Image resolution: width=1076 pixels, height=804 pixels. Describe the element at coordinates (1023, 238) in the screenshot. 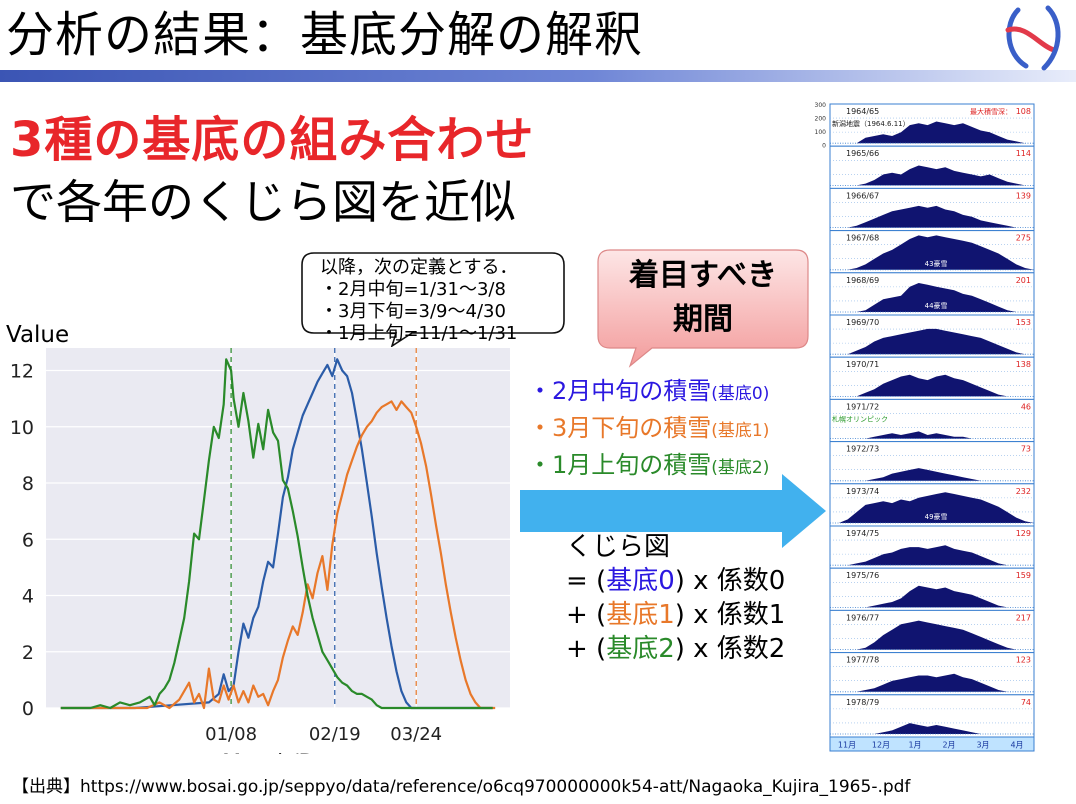

I see `max-depth-label: 275` at that location.